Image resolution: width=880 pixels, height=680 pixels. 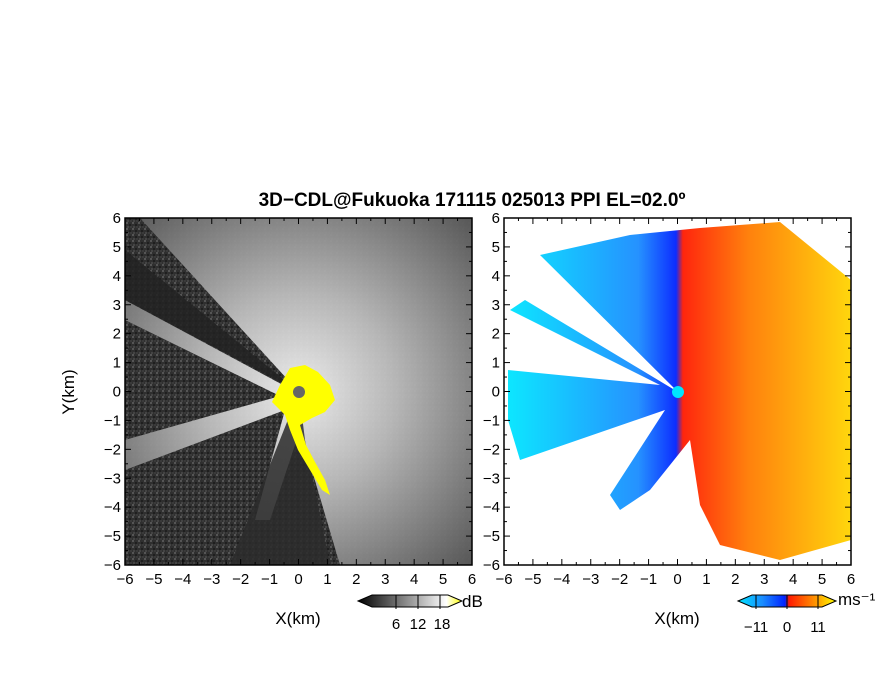 I want to click on reflectivity-dark-wedge-lower, so click(x=280, y=478).